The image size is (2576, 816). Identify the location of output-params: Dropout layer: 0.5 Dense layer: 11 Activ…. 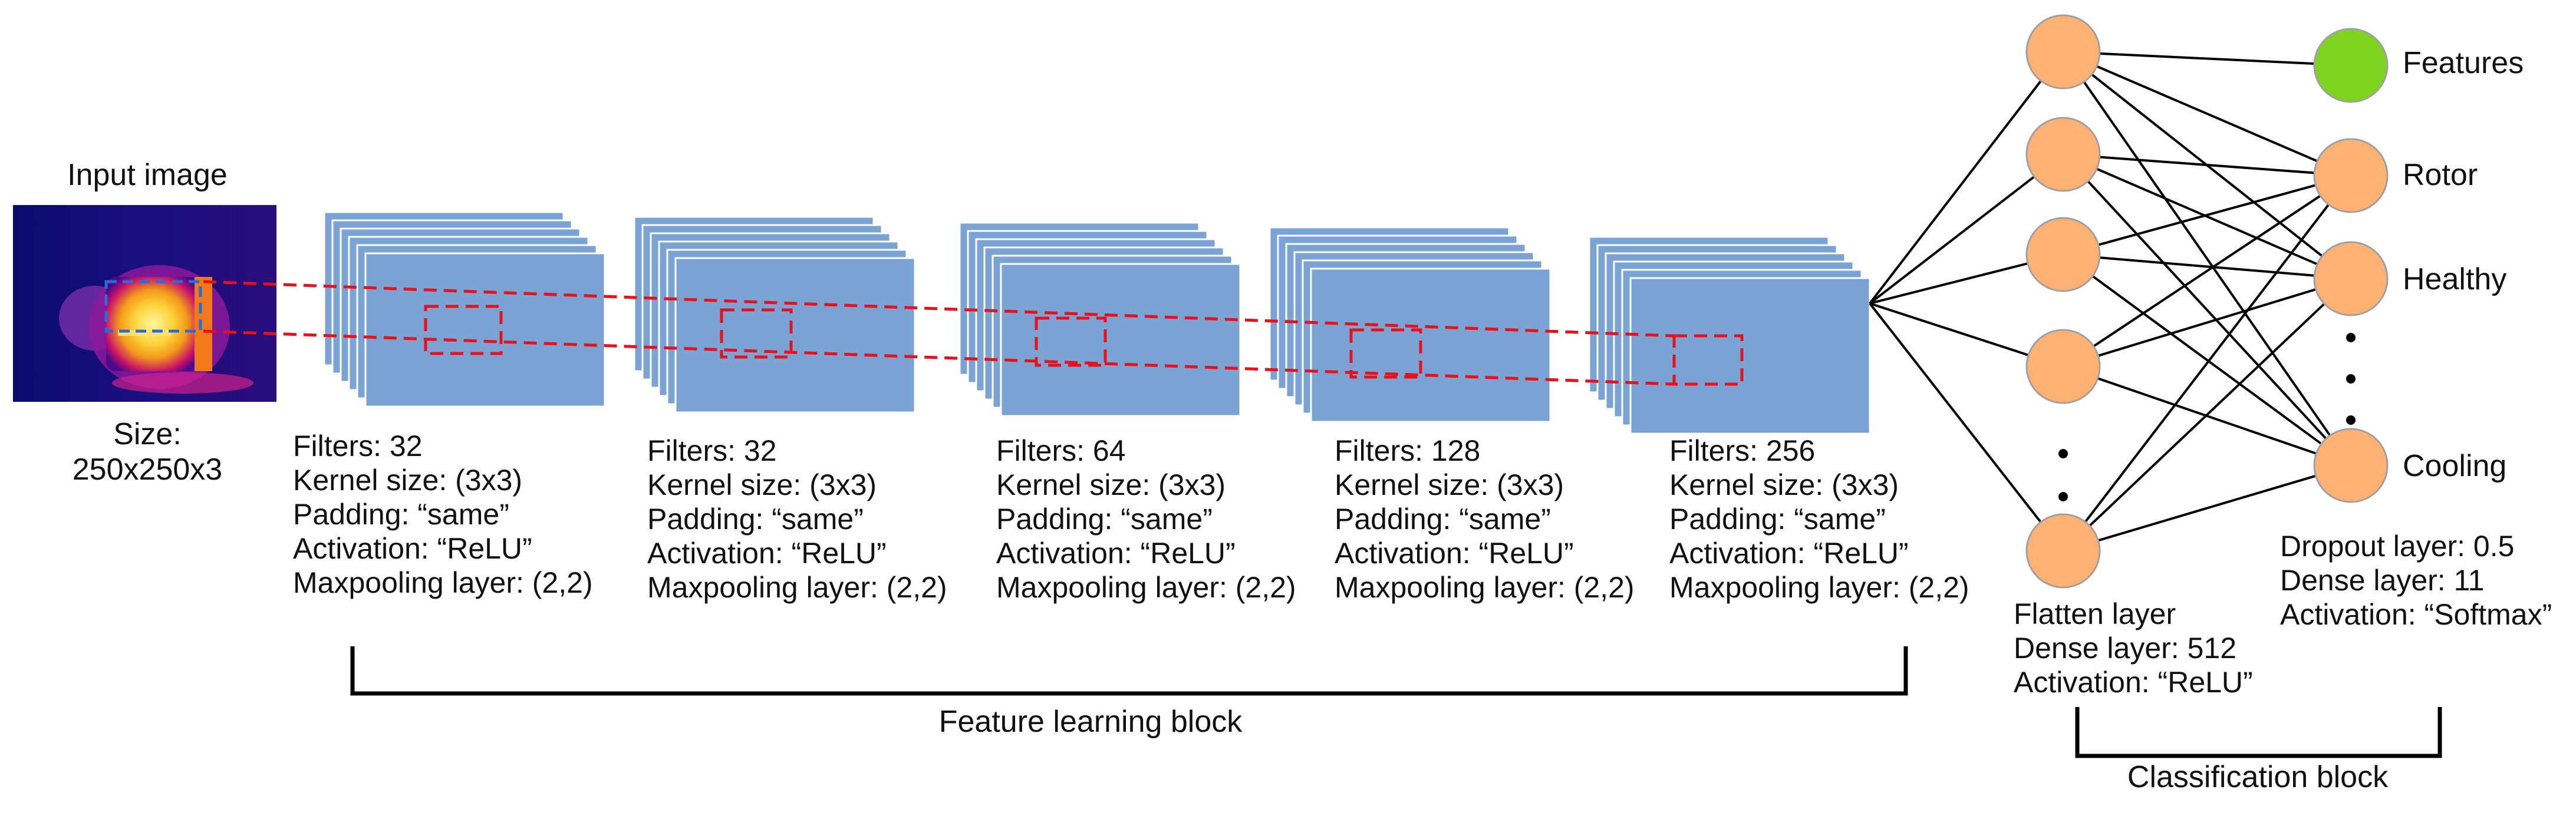
(2416, 580).